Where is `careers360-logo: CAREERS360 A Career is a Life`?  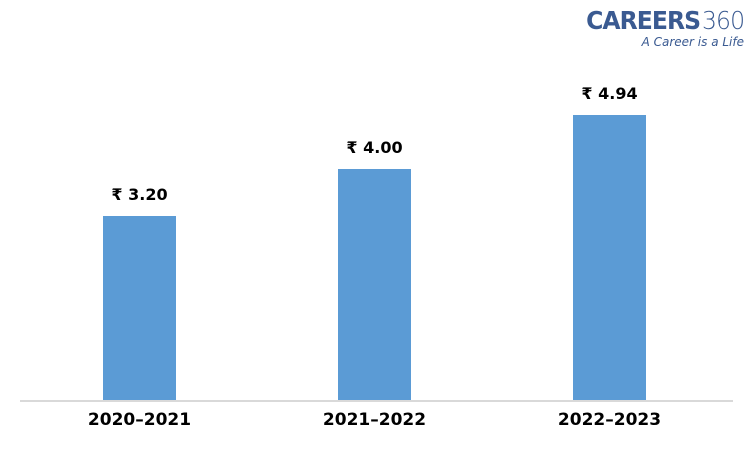 careers360-logo: CAREERS360 A Career is a Life is located at coordinates (660, 27).